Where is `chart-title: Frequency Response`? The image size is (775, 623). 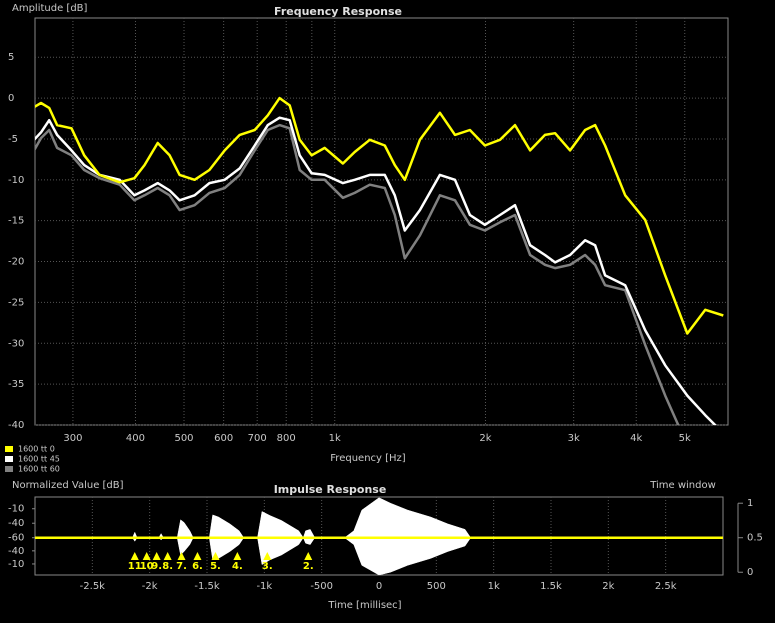
chart-title: Frequency Response is located at coordinates (338, 11).